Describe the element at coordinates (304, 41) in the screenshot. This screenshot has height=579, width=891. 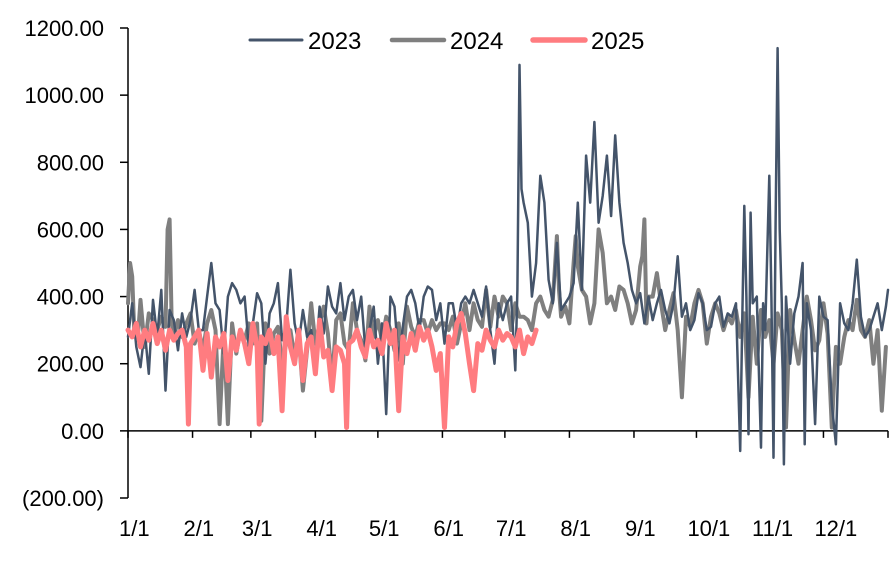
I see `legend-item-2023: 2023` at that location.